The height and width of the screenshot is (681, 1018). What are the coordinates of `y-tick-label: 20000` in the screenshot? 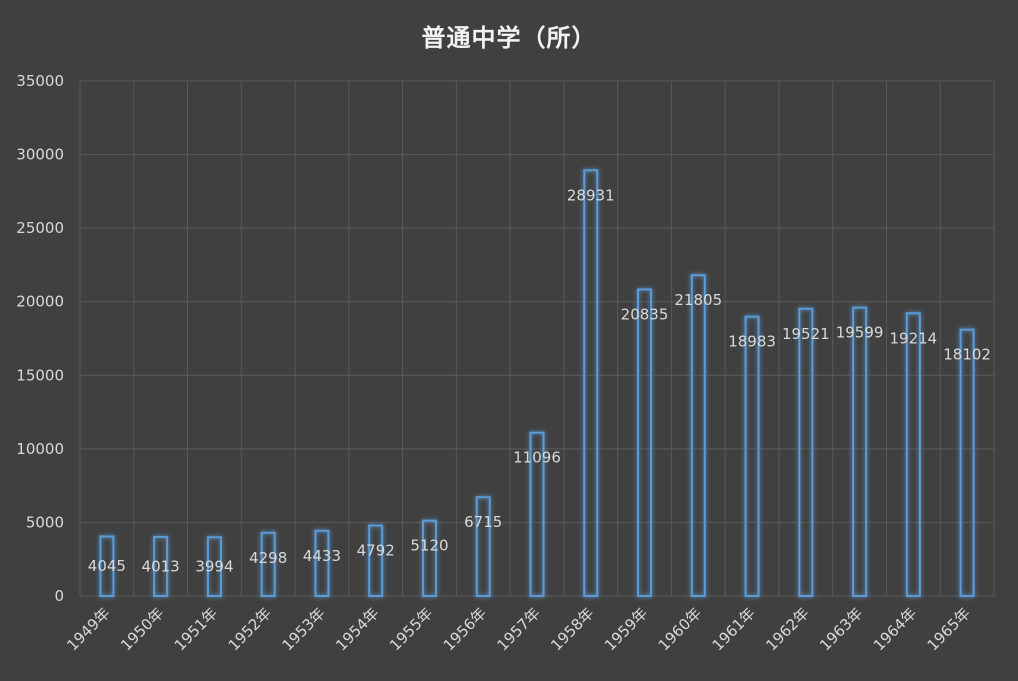 It's located at (40, 302).